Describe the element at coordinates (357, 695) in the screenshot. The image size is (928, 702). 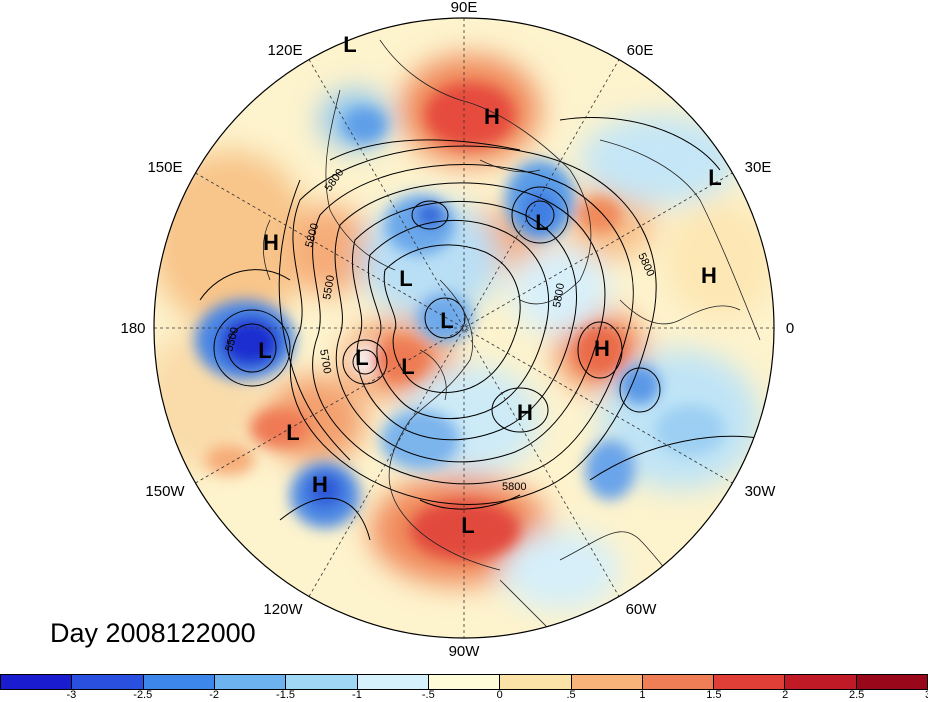
I see `colorbar-tick-label: -1` at that location.